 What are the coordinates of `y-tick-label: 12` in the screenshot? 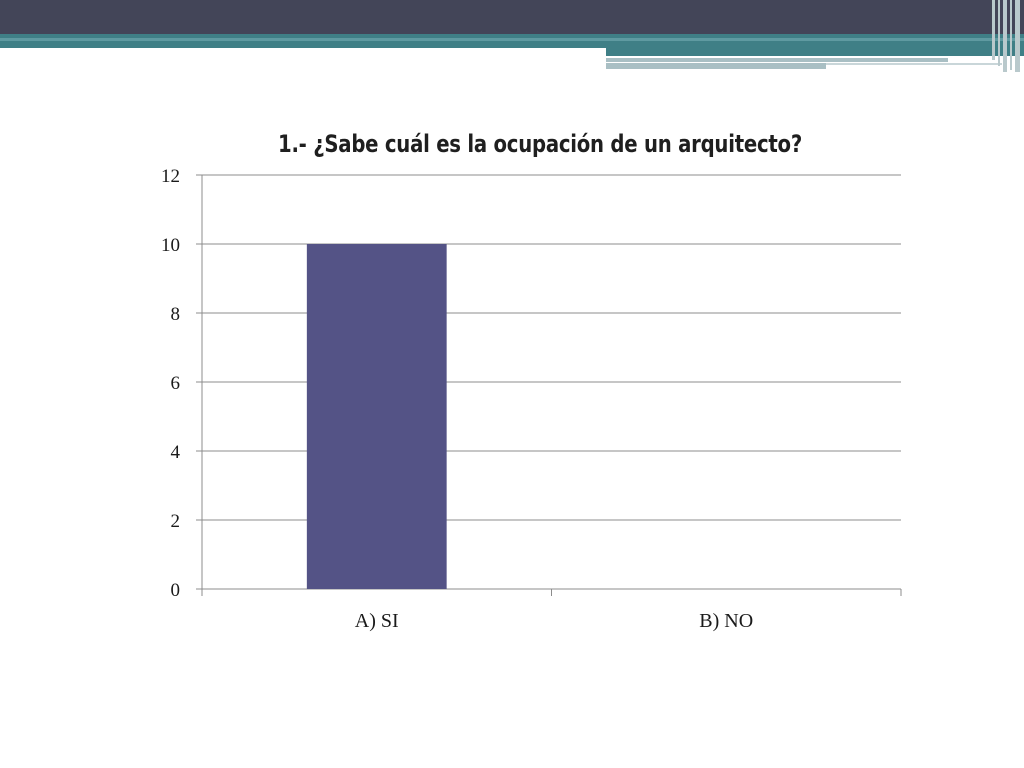 It's located at (170, 176).